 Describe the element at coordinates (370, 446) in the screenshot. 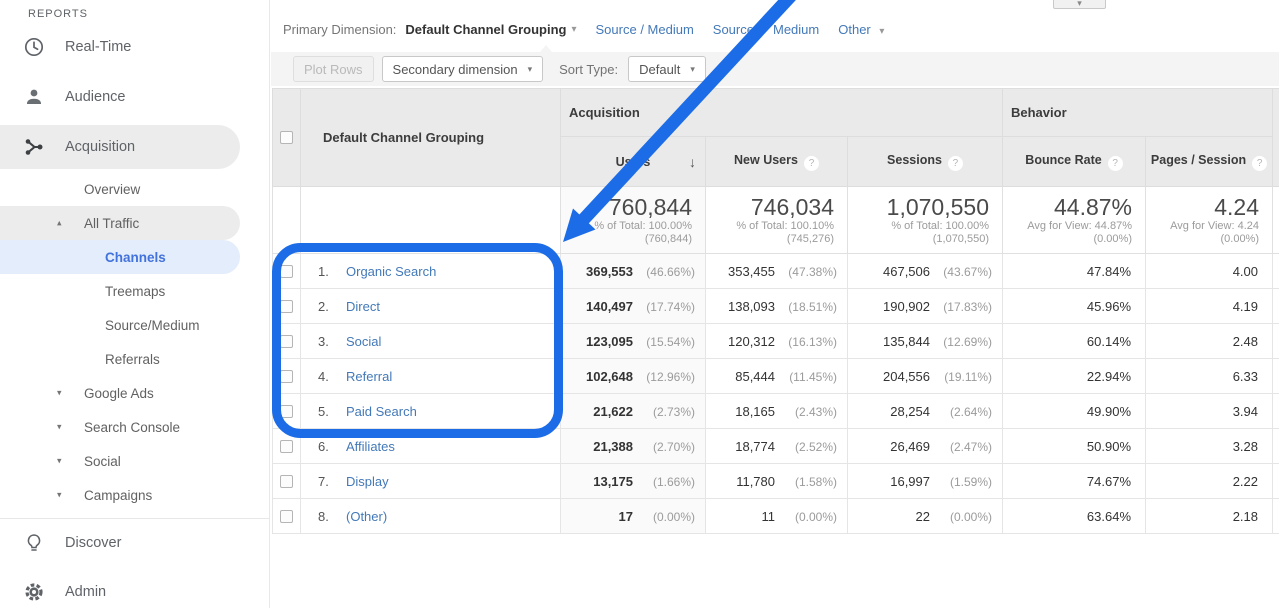

I see `channel-link: Affiliates` at that location.